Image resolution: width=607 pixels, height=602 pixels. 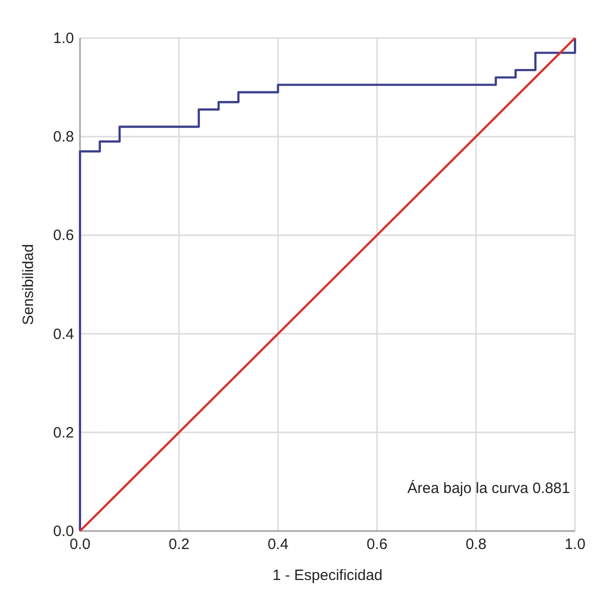 I want to click on annotation: Área bajo la curva 0.881, so click(x=488, y=488).